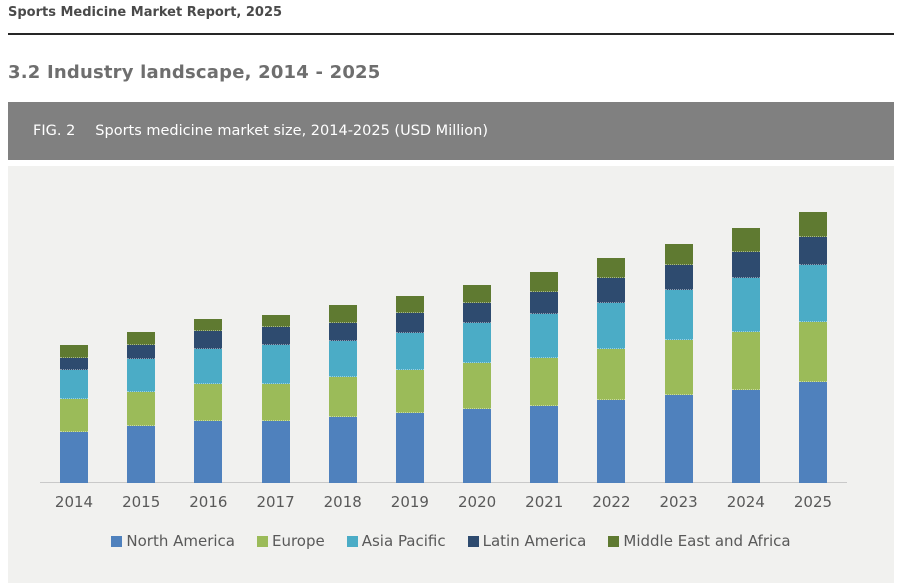  What do you see at coordinates (54, 131) in the screenshot?
I see `figure-number: FIG. 2` at bounding box center [54, 131].